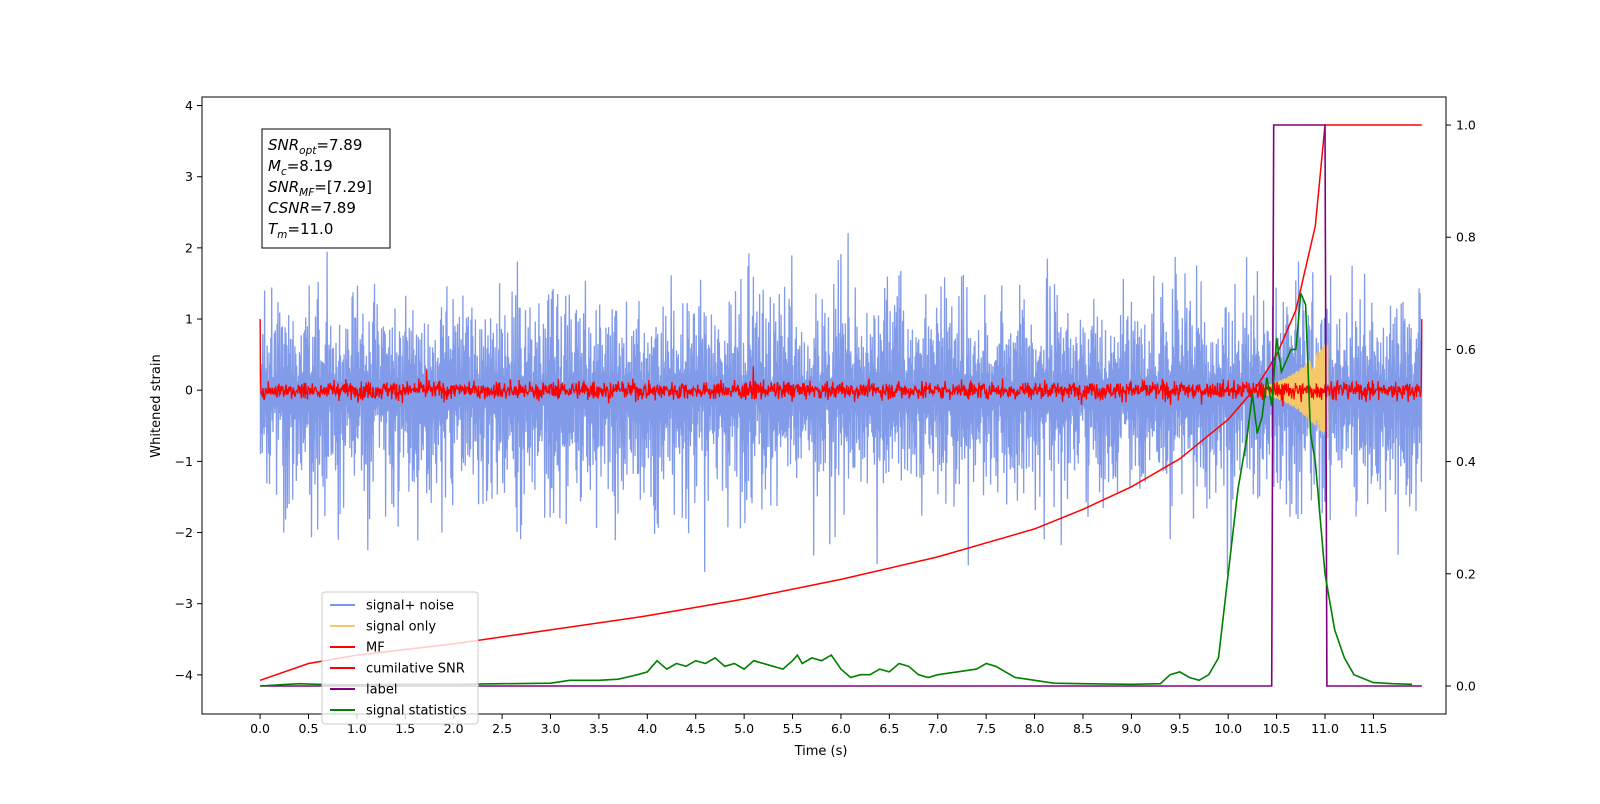  Describe the element at coordinates (320, 188) in the screenshot. I see `info-line: SNRMF=[7.29]` at that location.